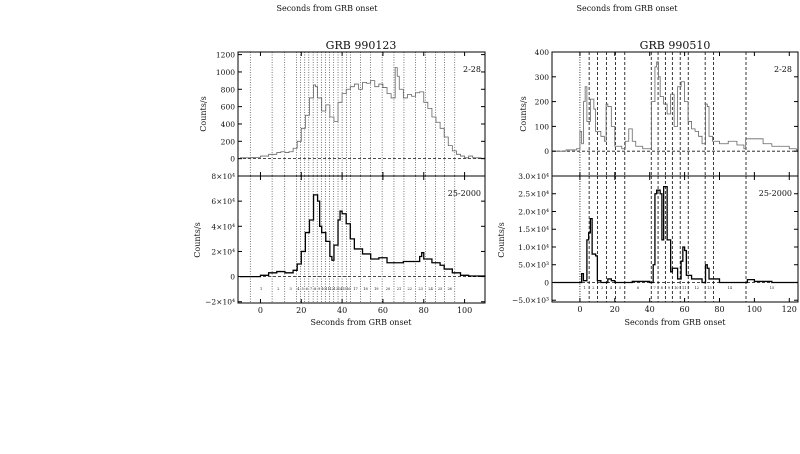 The width and height of the screenshot is (800, 454). What do you see at coordinates (225, 55) in the screenshot?
I see `y-tick-label: 1200` at bounding box center [225, 55].